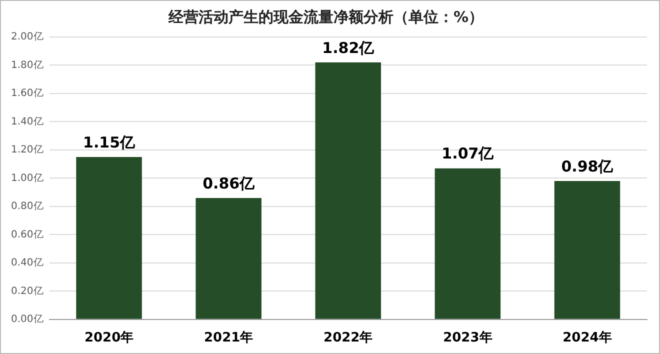 The width and height of the screenshot is (660, 354). What do you see at coordinates (27, 291) in the screenshot?
I see `y-tick-label: 0.20亿` at bounding box center [27, 291].